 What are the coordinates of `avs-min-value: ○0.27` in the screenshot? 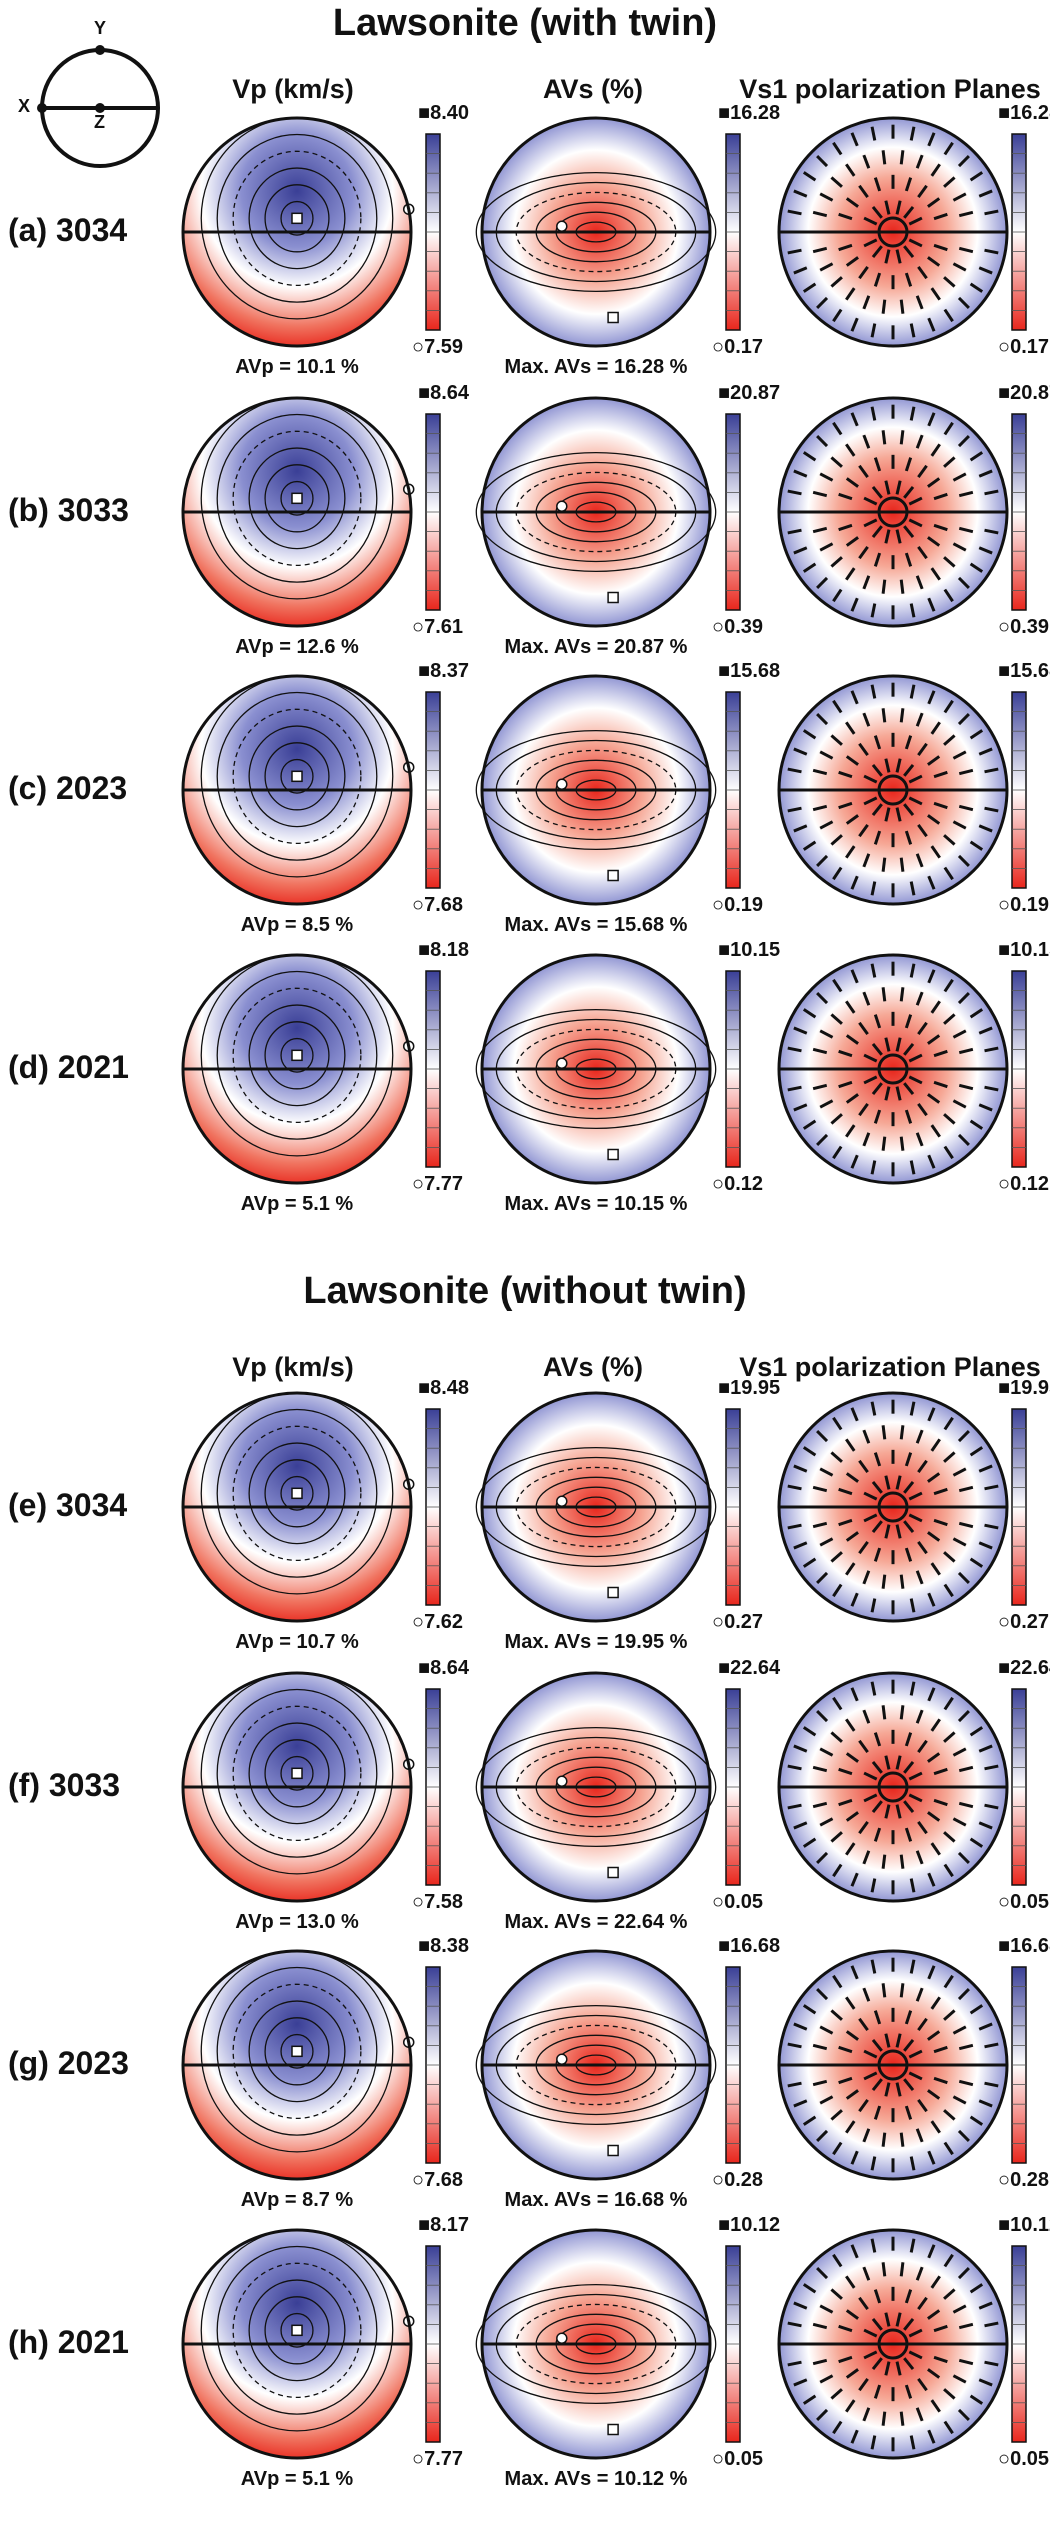 It's located at (738, 1622).